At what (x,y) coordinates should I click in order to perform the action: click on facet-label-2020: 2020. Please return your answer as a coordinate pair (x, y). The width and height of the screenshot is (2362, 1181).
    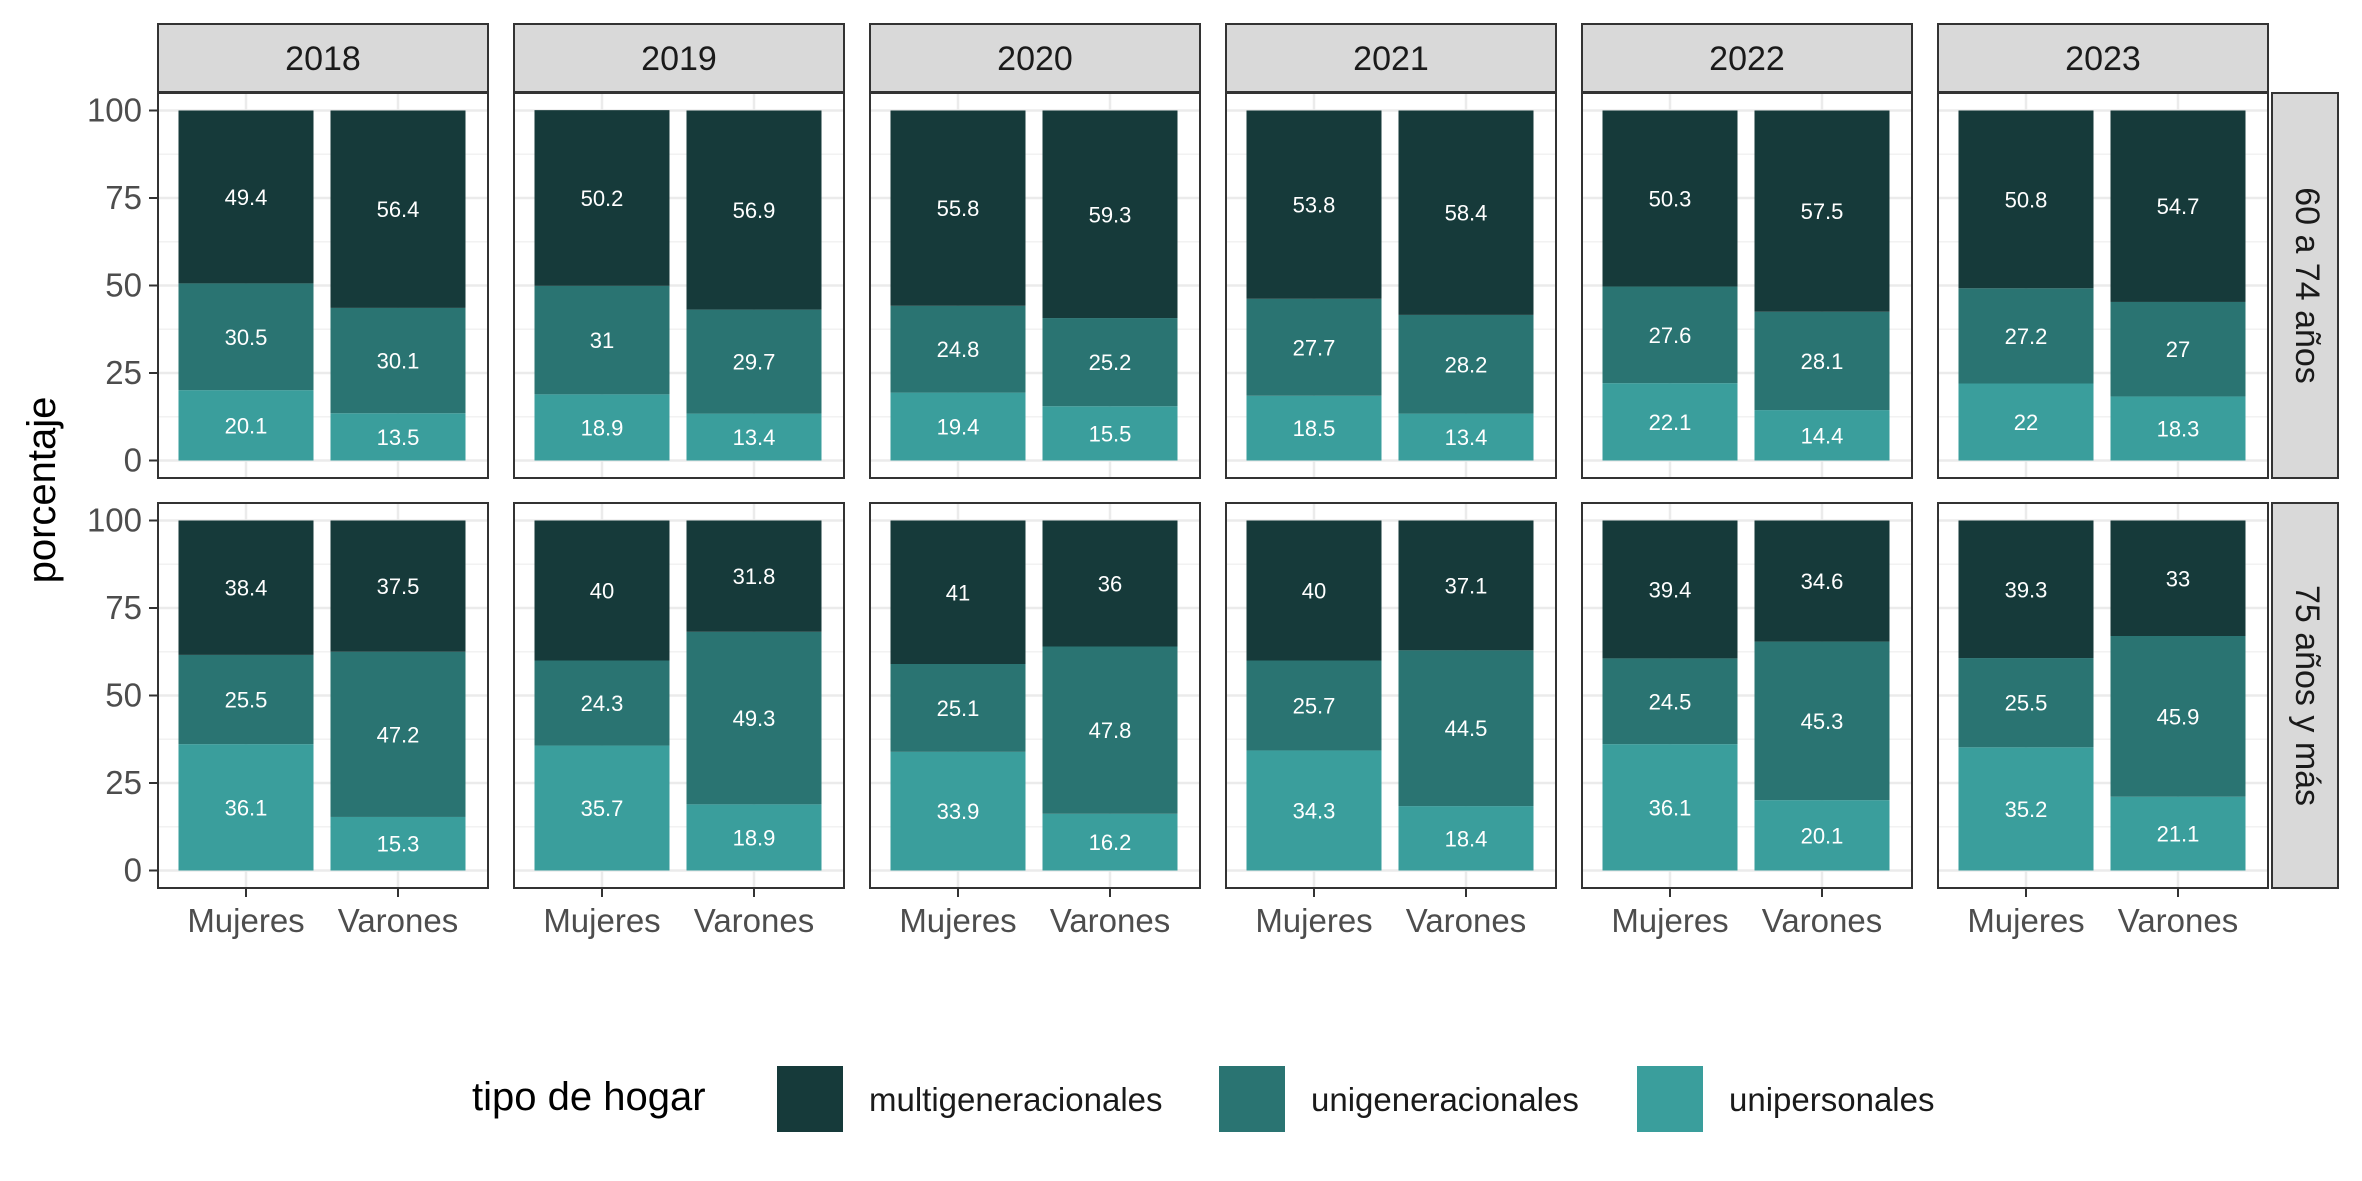
    Looking at the image, I should click on (1035, 59).